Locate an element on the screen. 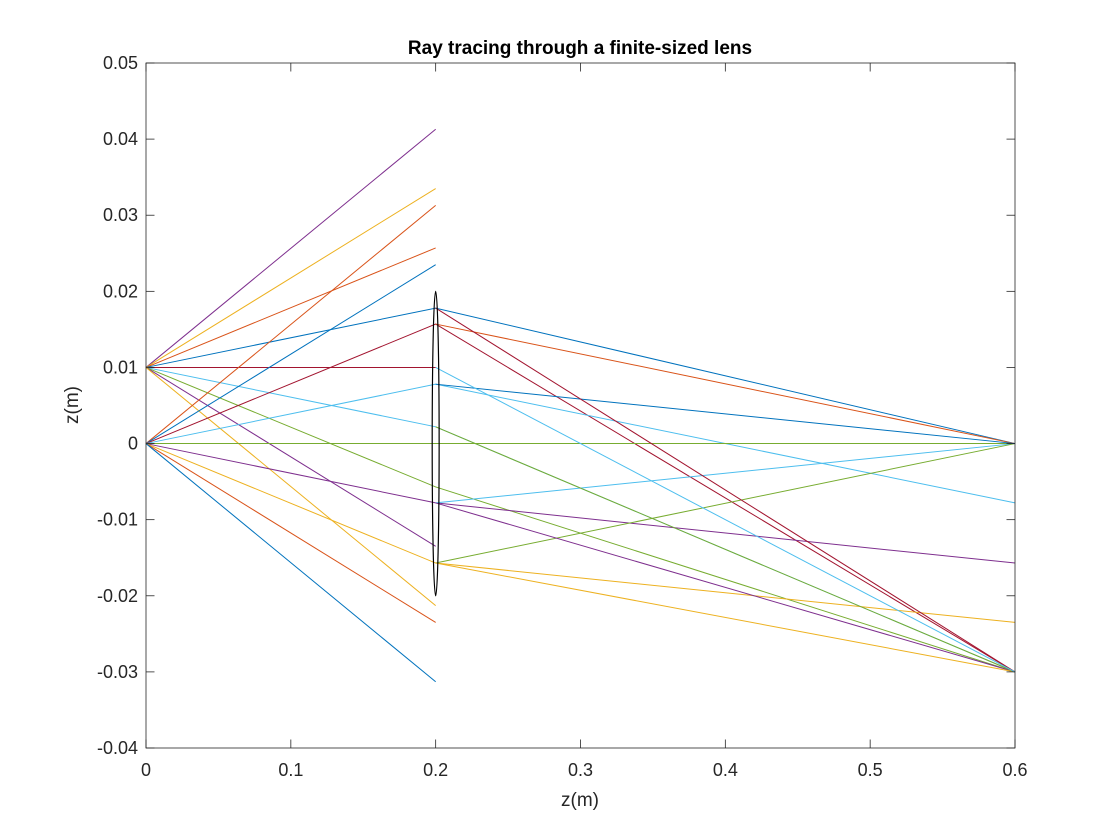  y-tick-label-7: 0.03 is located at coordinates (120, 215).